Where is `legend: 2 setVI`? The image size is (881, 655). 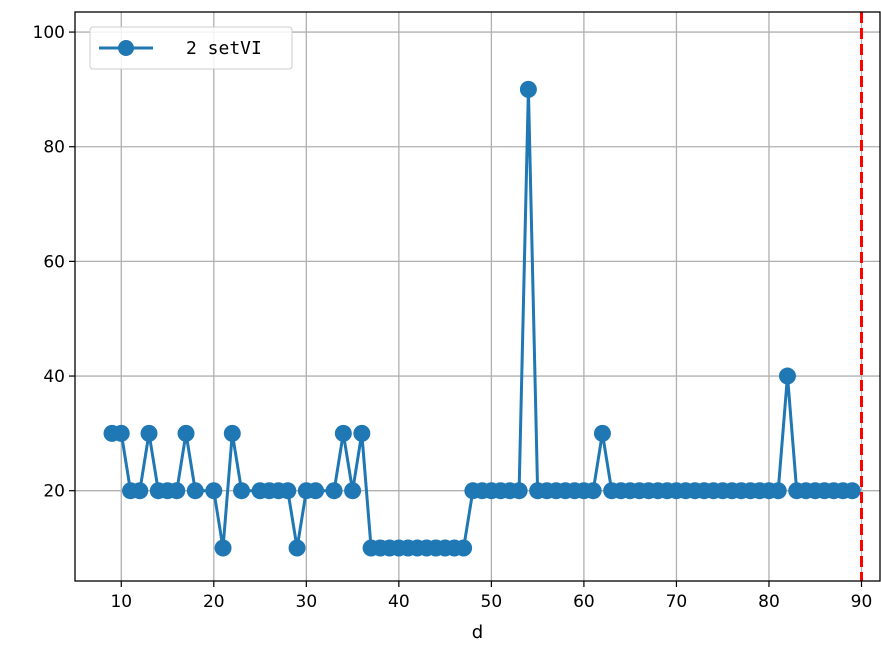
legend: 2 setVI is located at coordinates (191, 48).